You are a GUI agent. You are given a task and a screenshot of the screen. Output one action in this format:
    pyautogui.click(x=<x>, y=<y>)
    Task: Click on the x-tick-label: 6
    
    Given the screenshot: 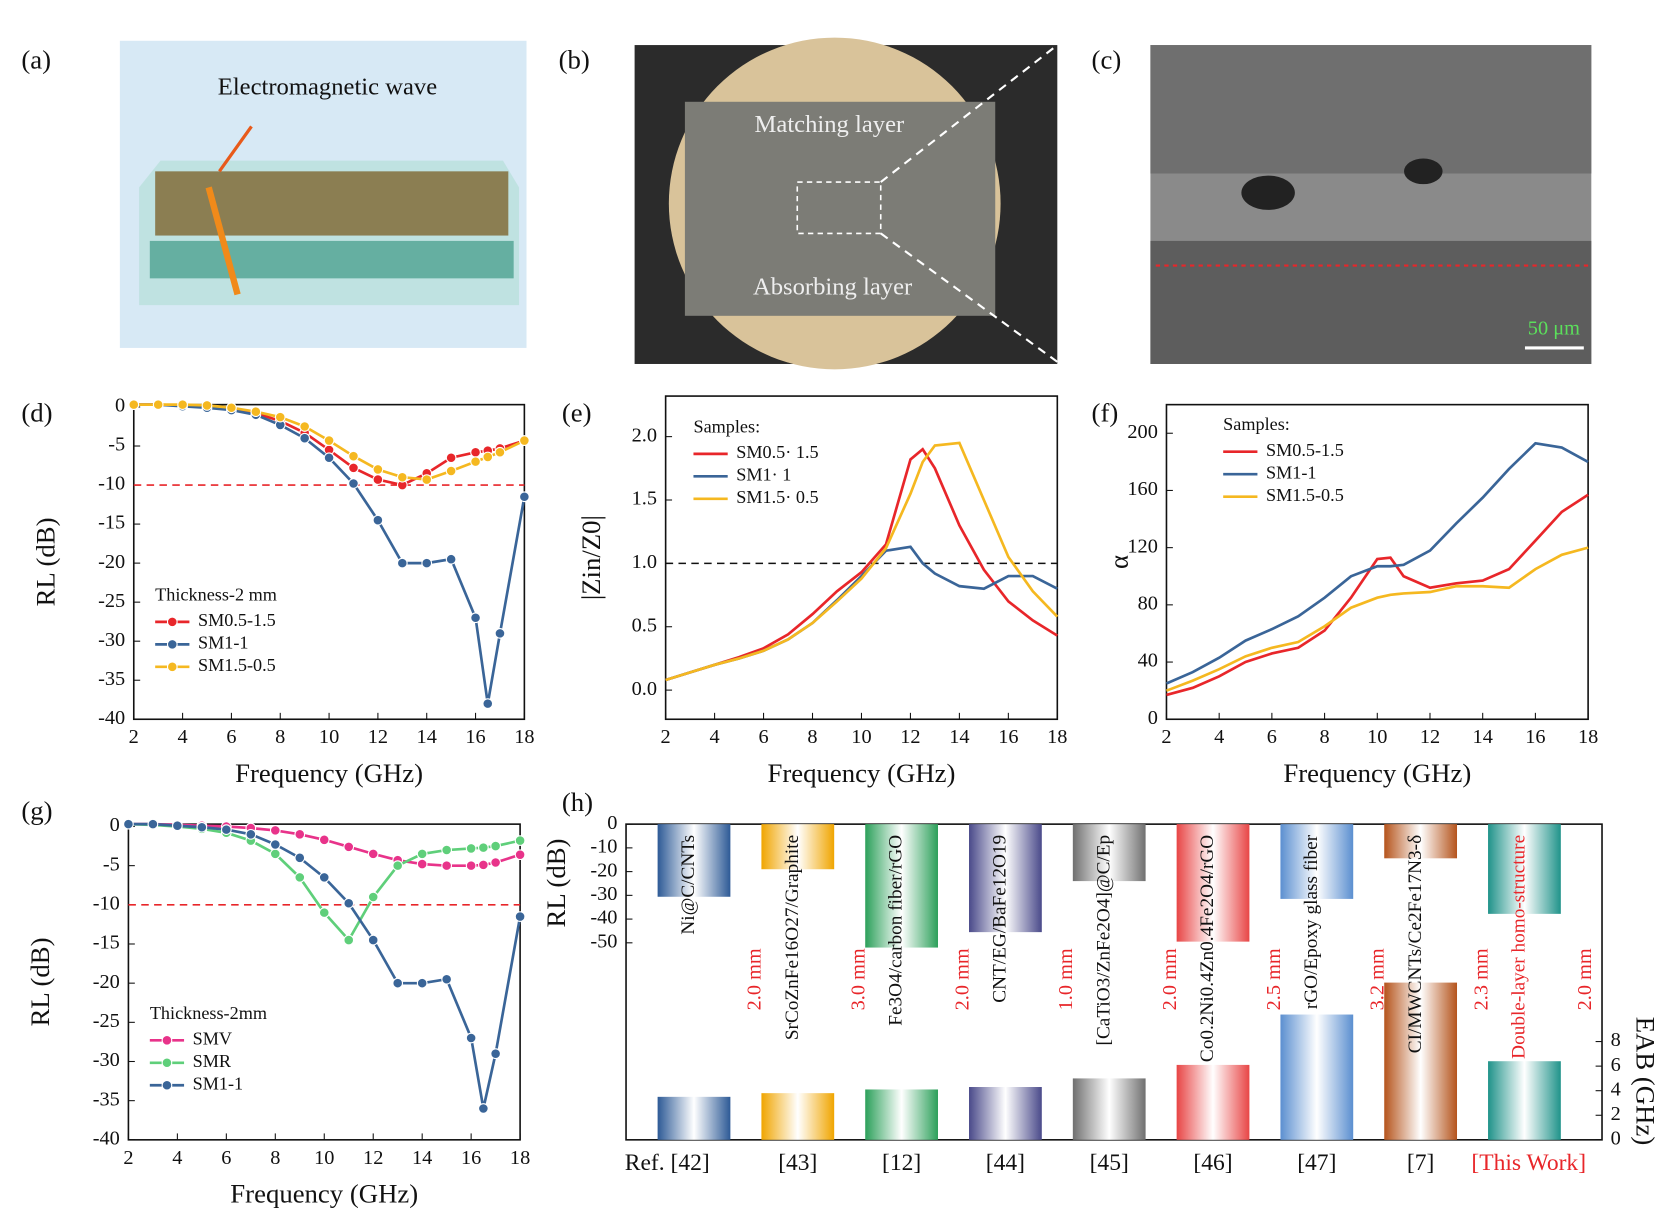 What is the action you would take?
    pyautogui.click(x=231, y=737)
    